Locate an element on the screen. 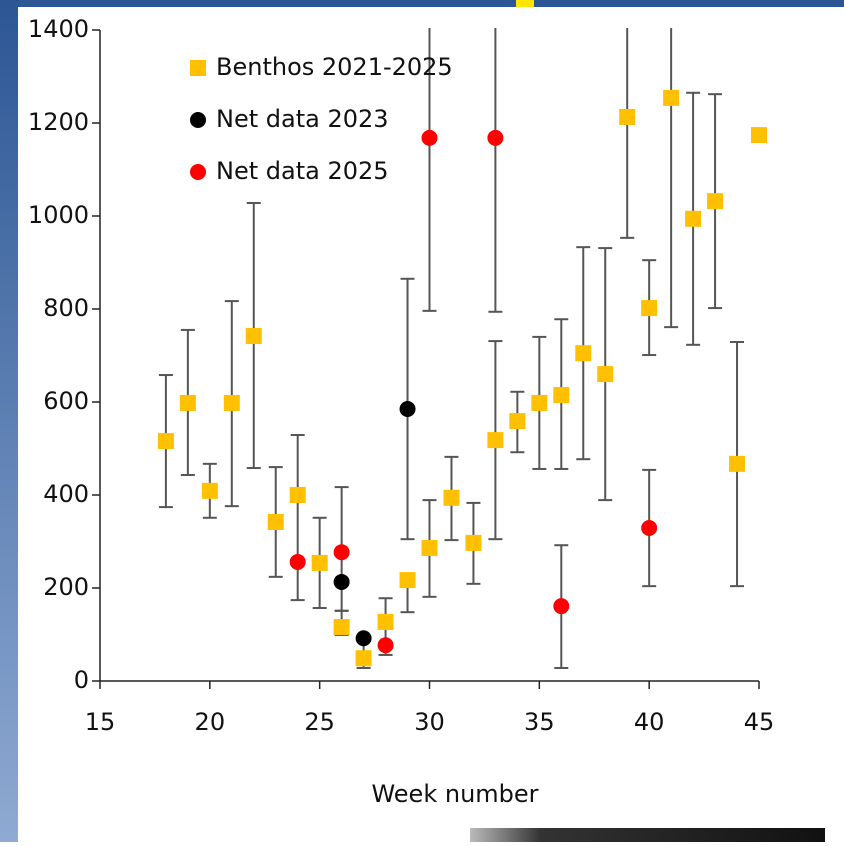  y-tick-label: 0 is located at coordinates (81, 680).